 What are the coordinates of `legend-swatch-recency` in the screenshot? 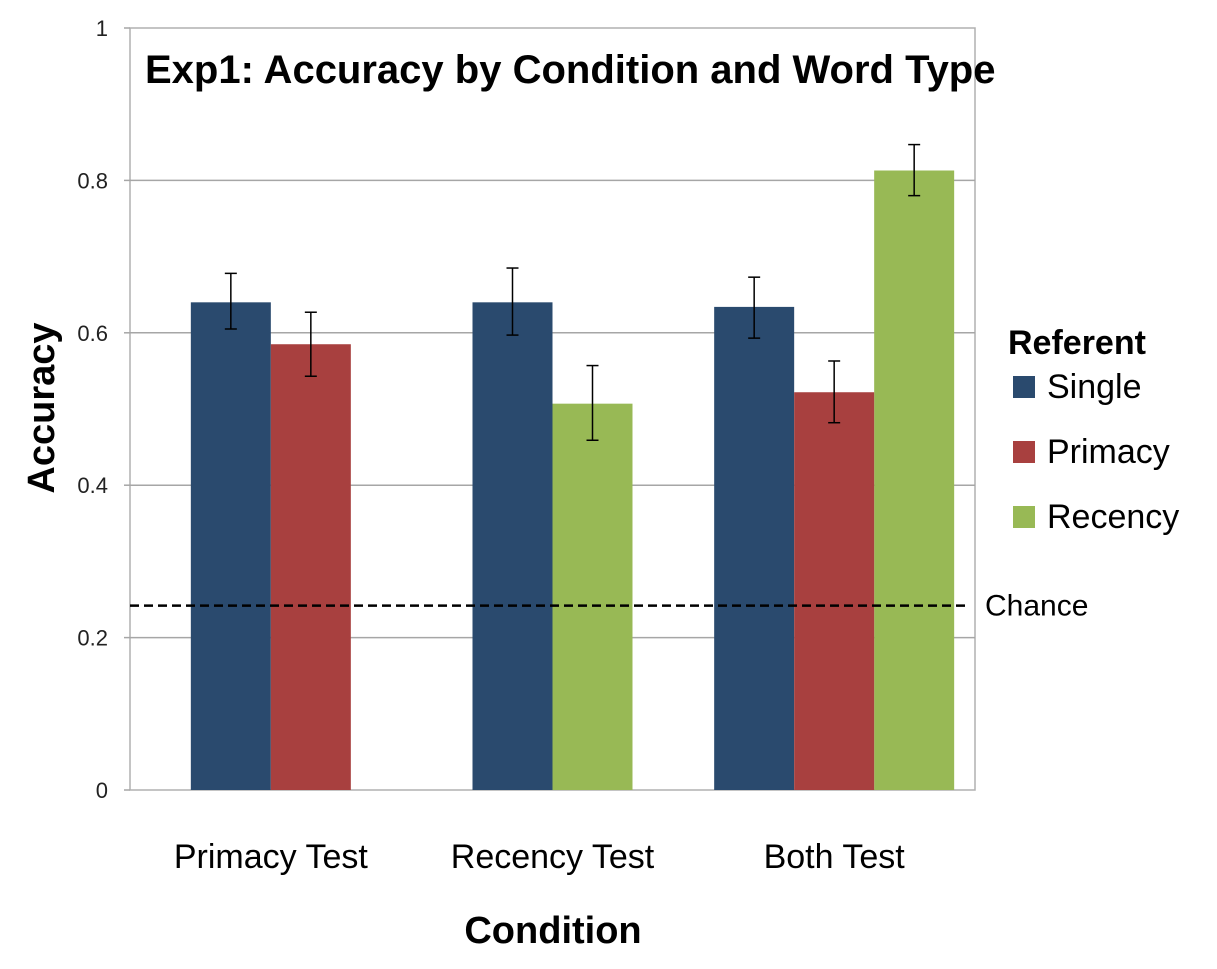 It's located at (1024, 517).